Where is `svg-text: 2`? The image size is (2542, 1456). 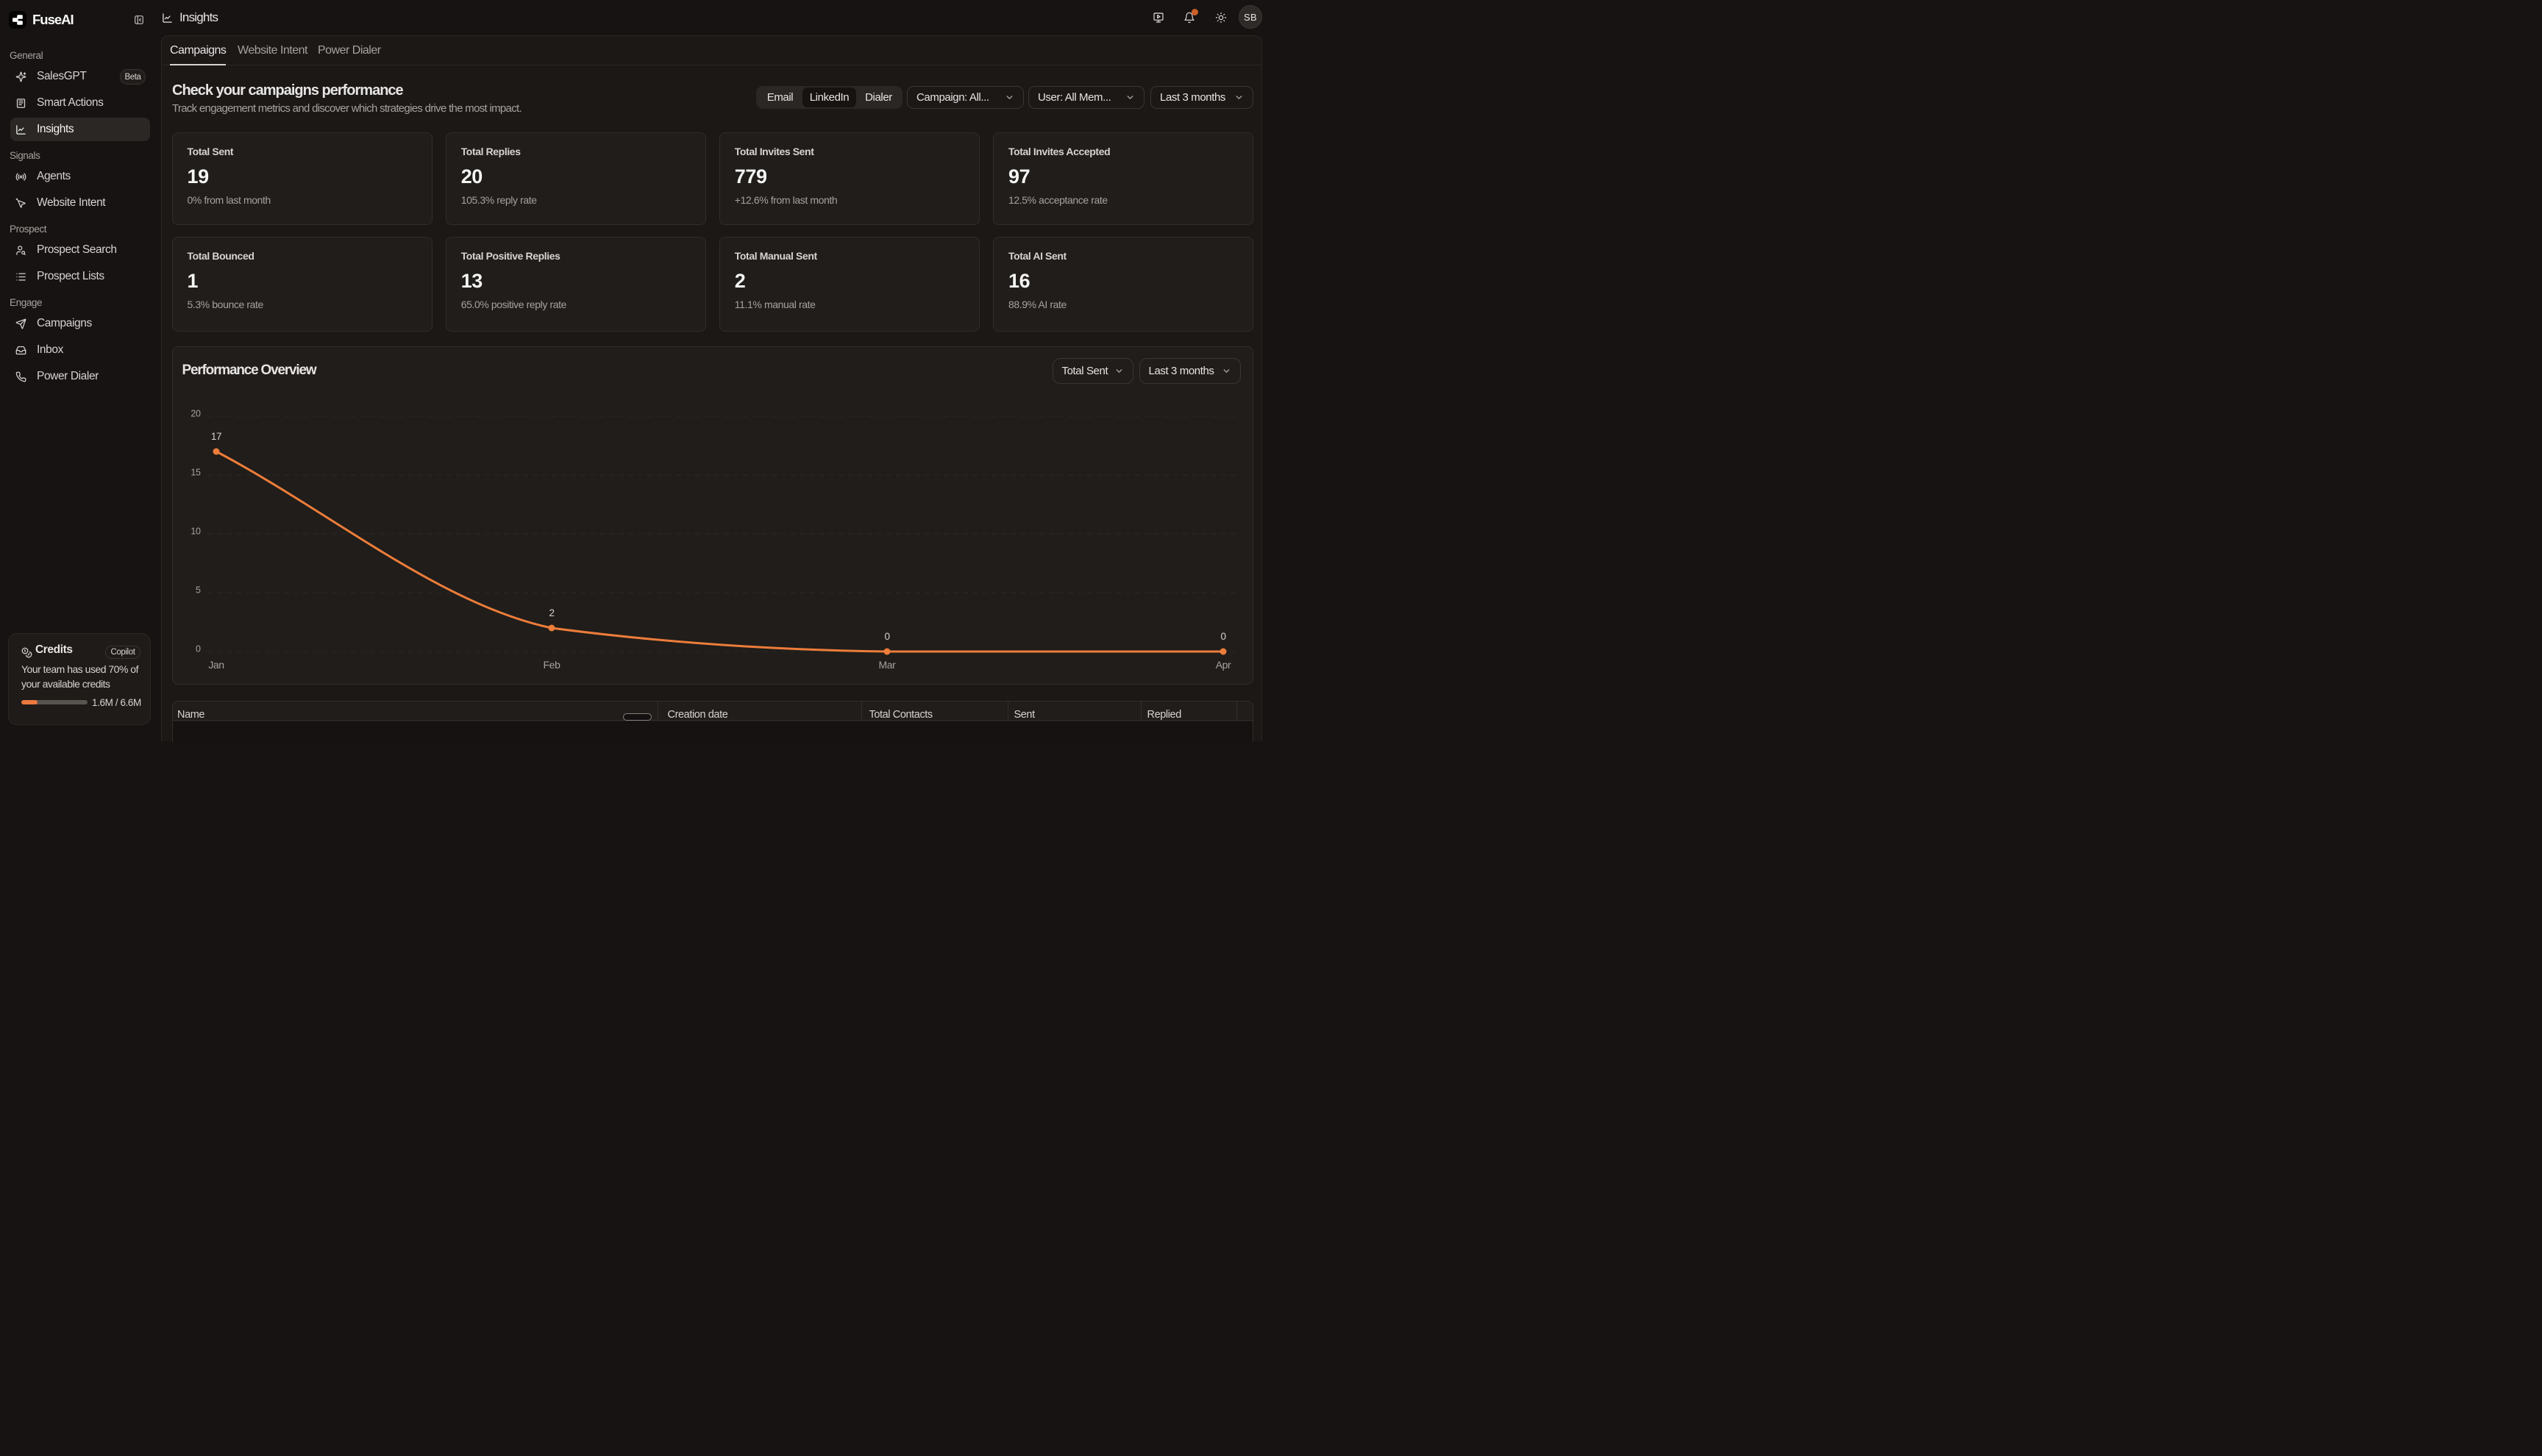 svg-text: 2 is located at coordinates (552, 612).